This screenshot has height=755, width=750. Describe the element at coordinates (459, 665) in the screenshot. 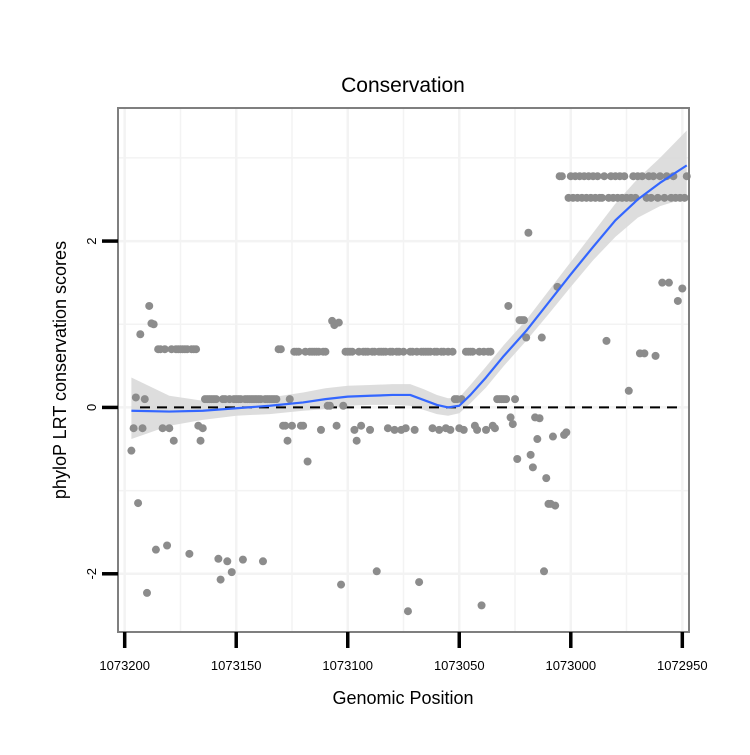

I see `x-tick-label: 1073050` at that location.